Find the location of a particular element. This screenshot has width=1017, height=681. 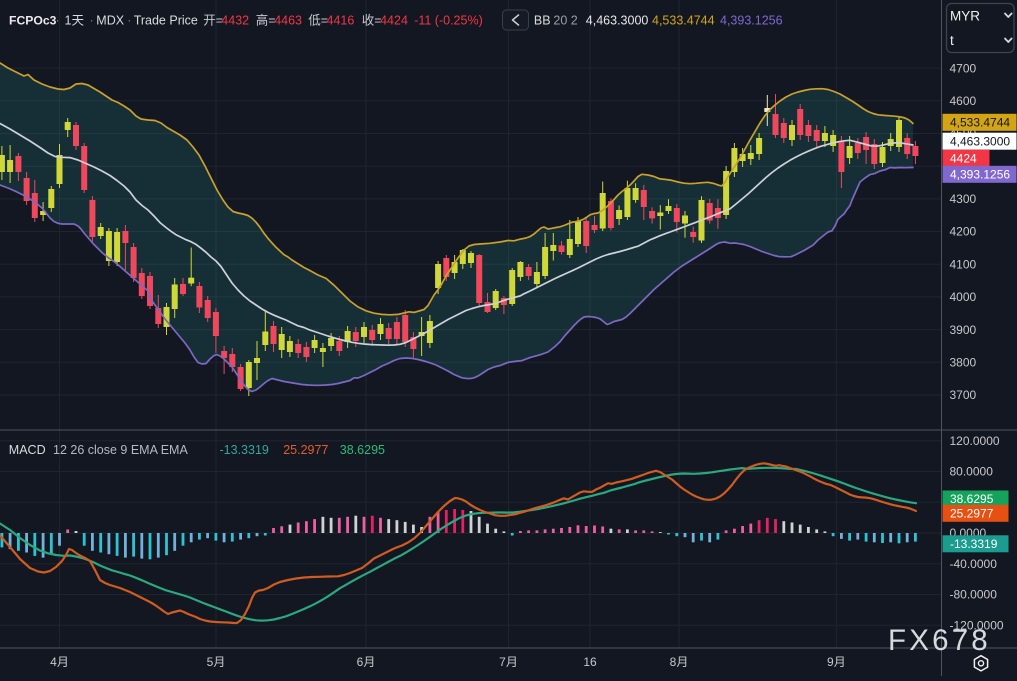

svg-text: MDX is located at coordinates (110, 21).